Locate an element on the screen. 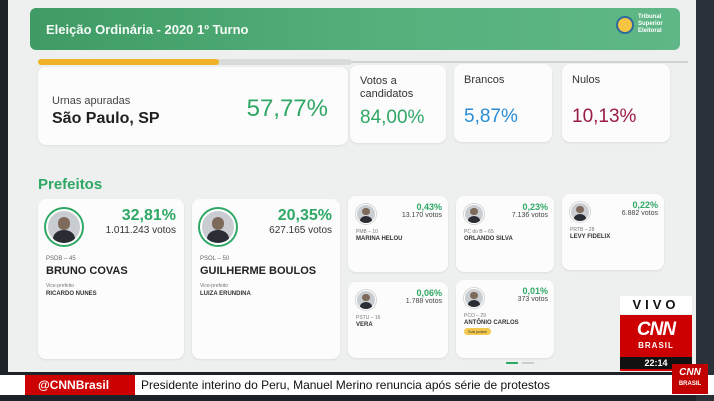 The height and width of the screenshot is (401, 714). tse-seal-icon is located at coordinates (625, 24).